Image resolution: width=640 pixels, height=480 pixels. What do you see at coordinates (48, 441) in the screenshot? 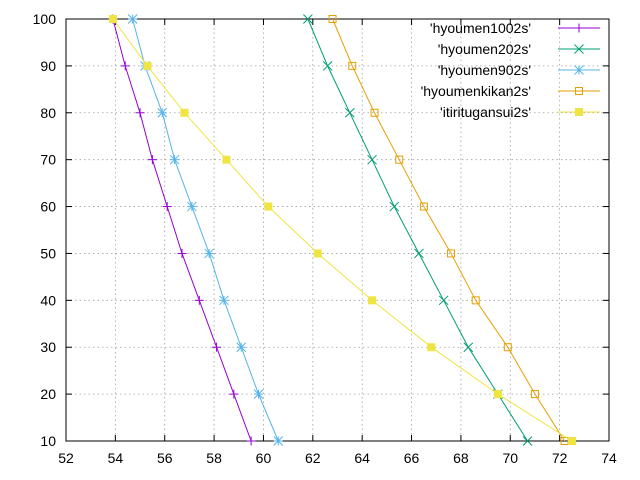
I see `y-tick-label: 10` at bounding box center [48, 441].